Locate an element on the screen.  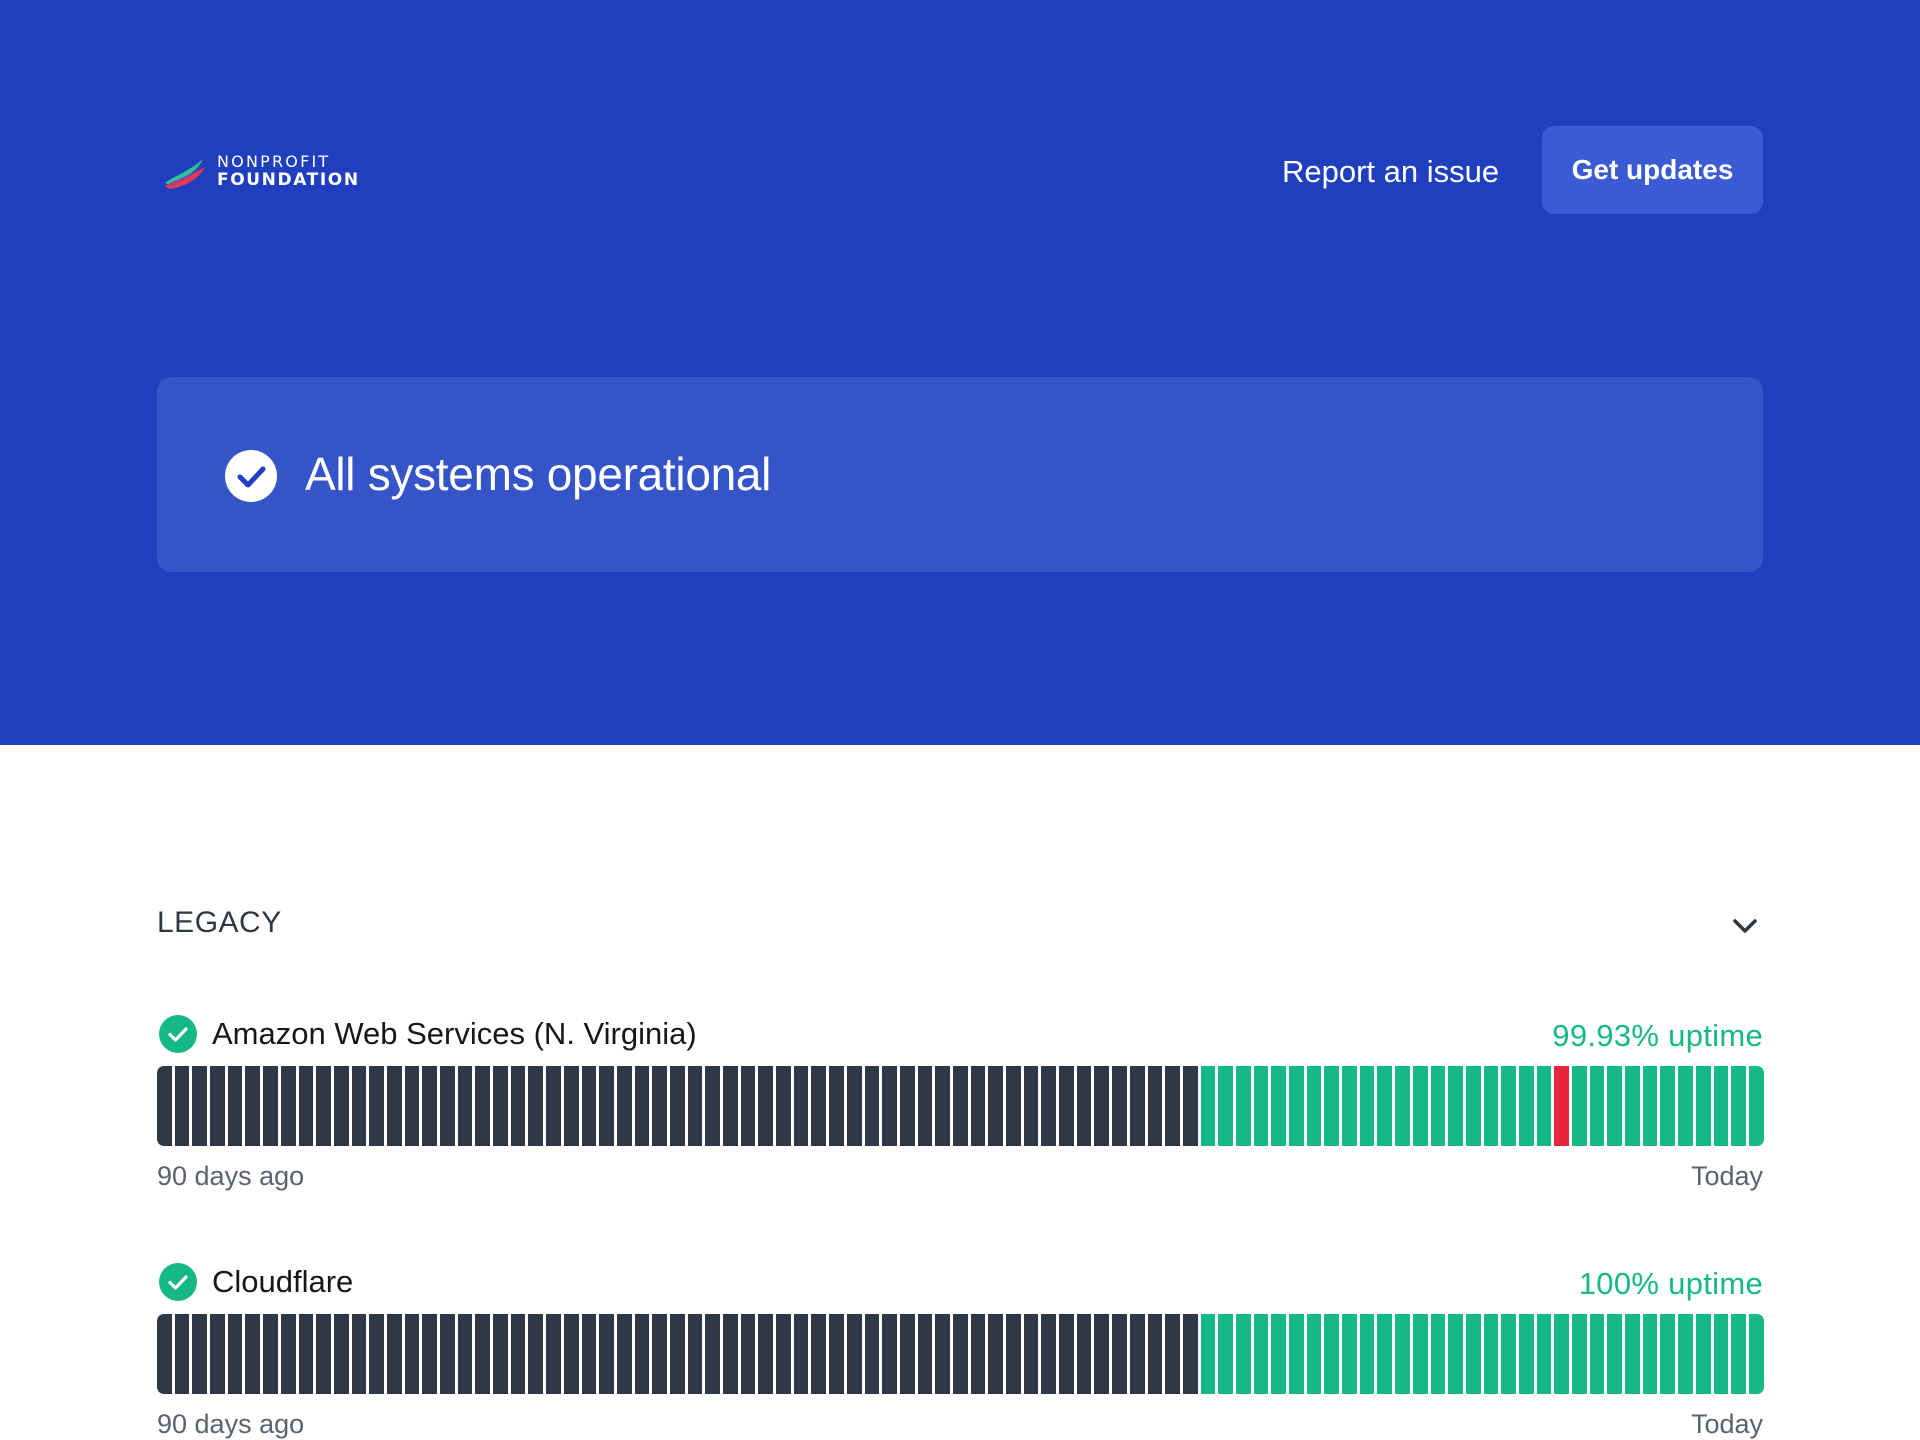
logo: NONPROFIT FOUNDATION is located at coordinates (261, 171).